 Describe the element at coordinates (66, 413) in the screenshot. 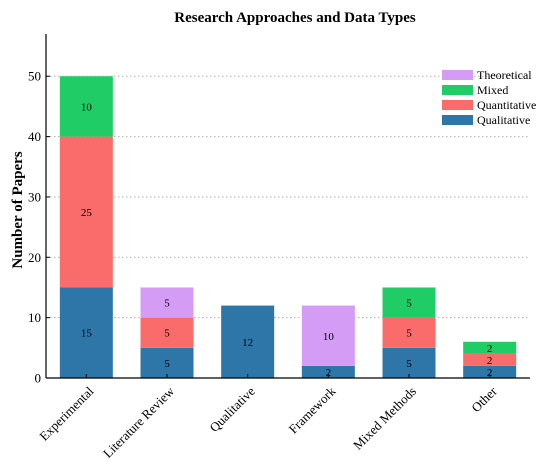

I see `x-tick-label: Experimental` at that location.